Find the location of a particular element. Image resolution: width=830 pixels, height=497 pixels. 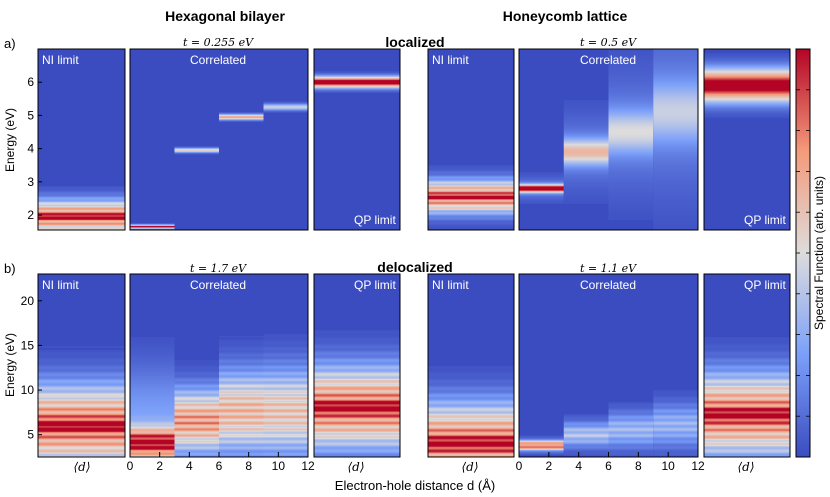

ni-label-a-honey: NI limit is located at coordinates (450, 60).